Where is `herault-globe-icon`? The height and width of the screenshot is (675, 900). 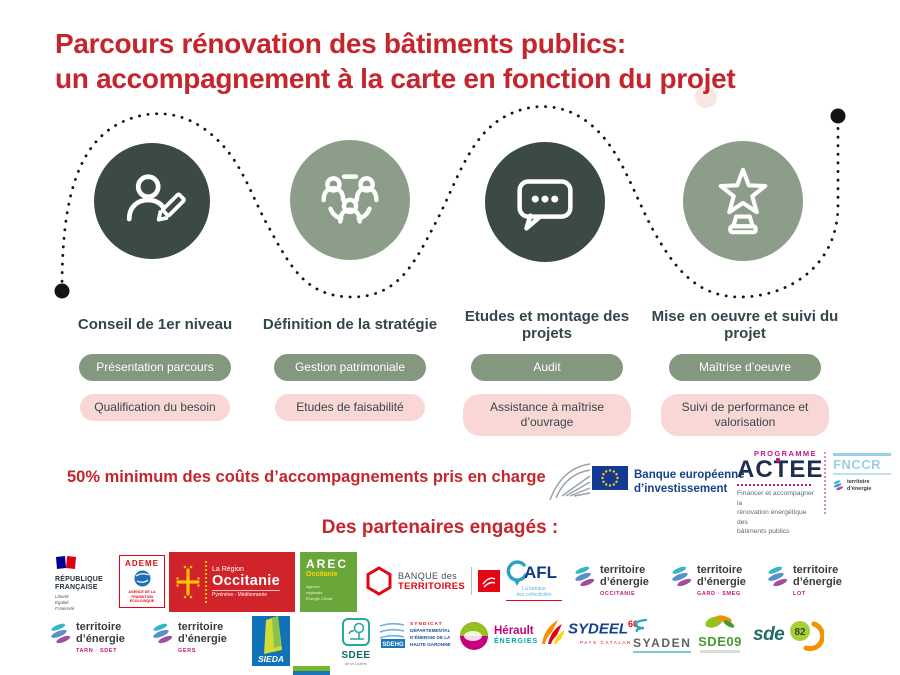
herault-globe-icon is located at coordinates (474, 636).